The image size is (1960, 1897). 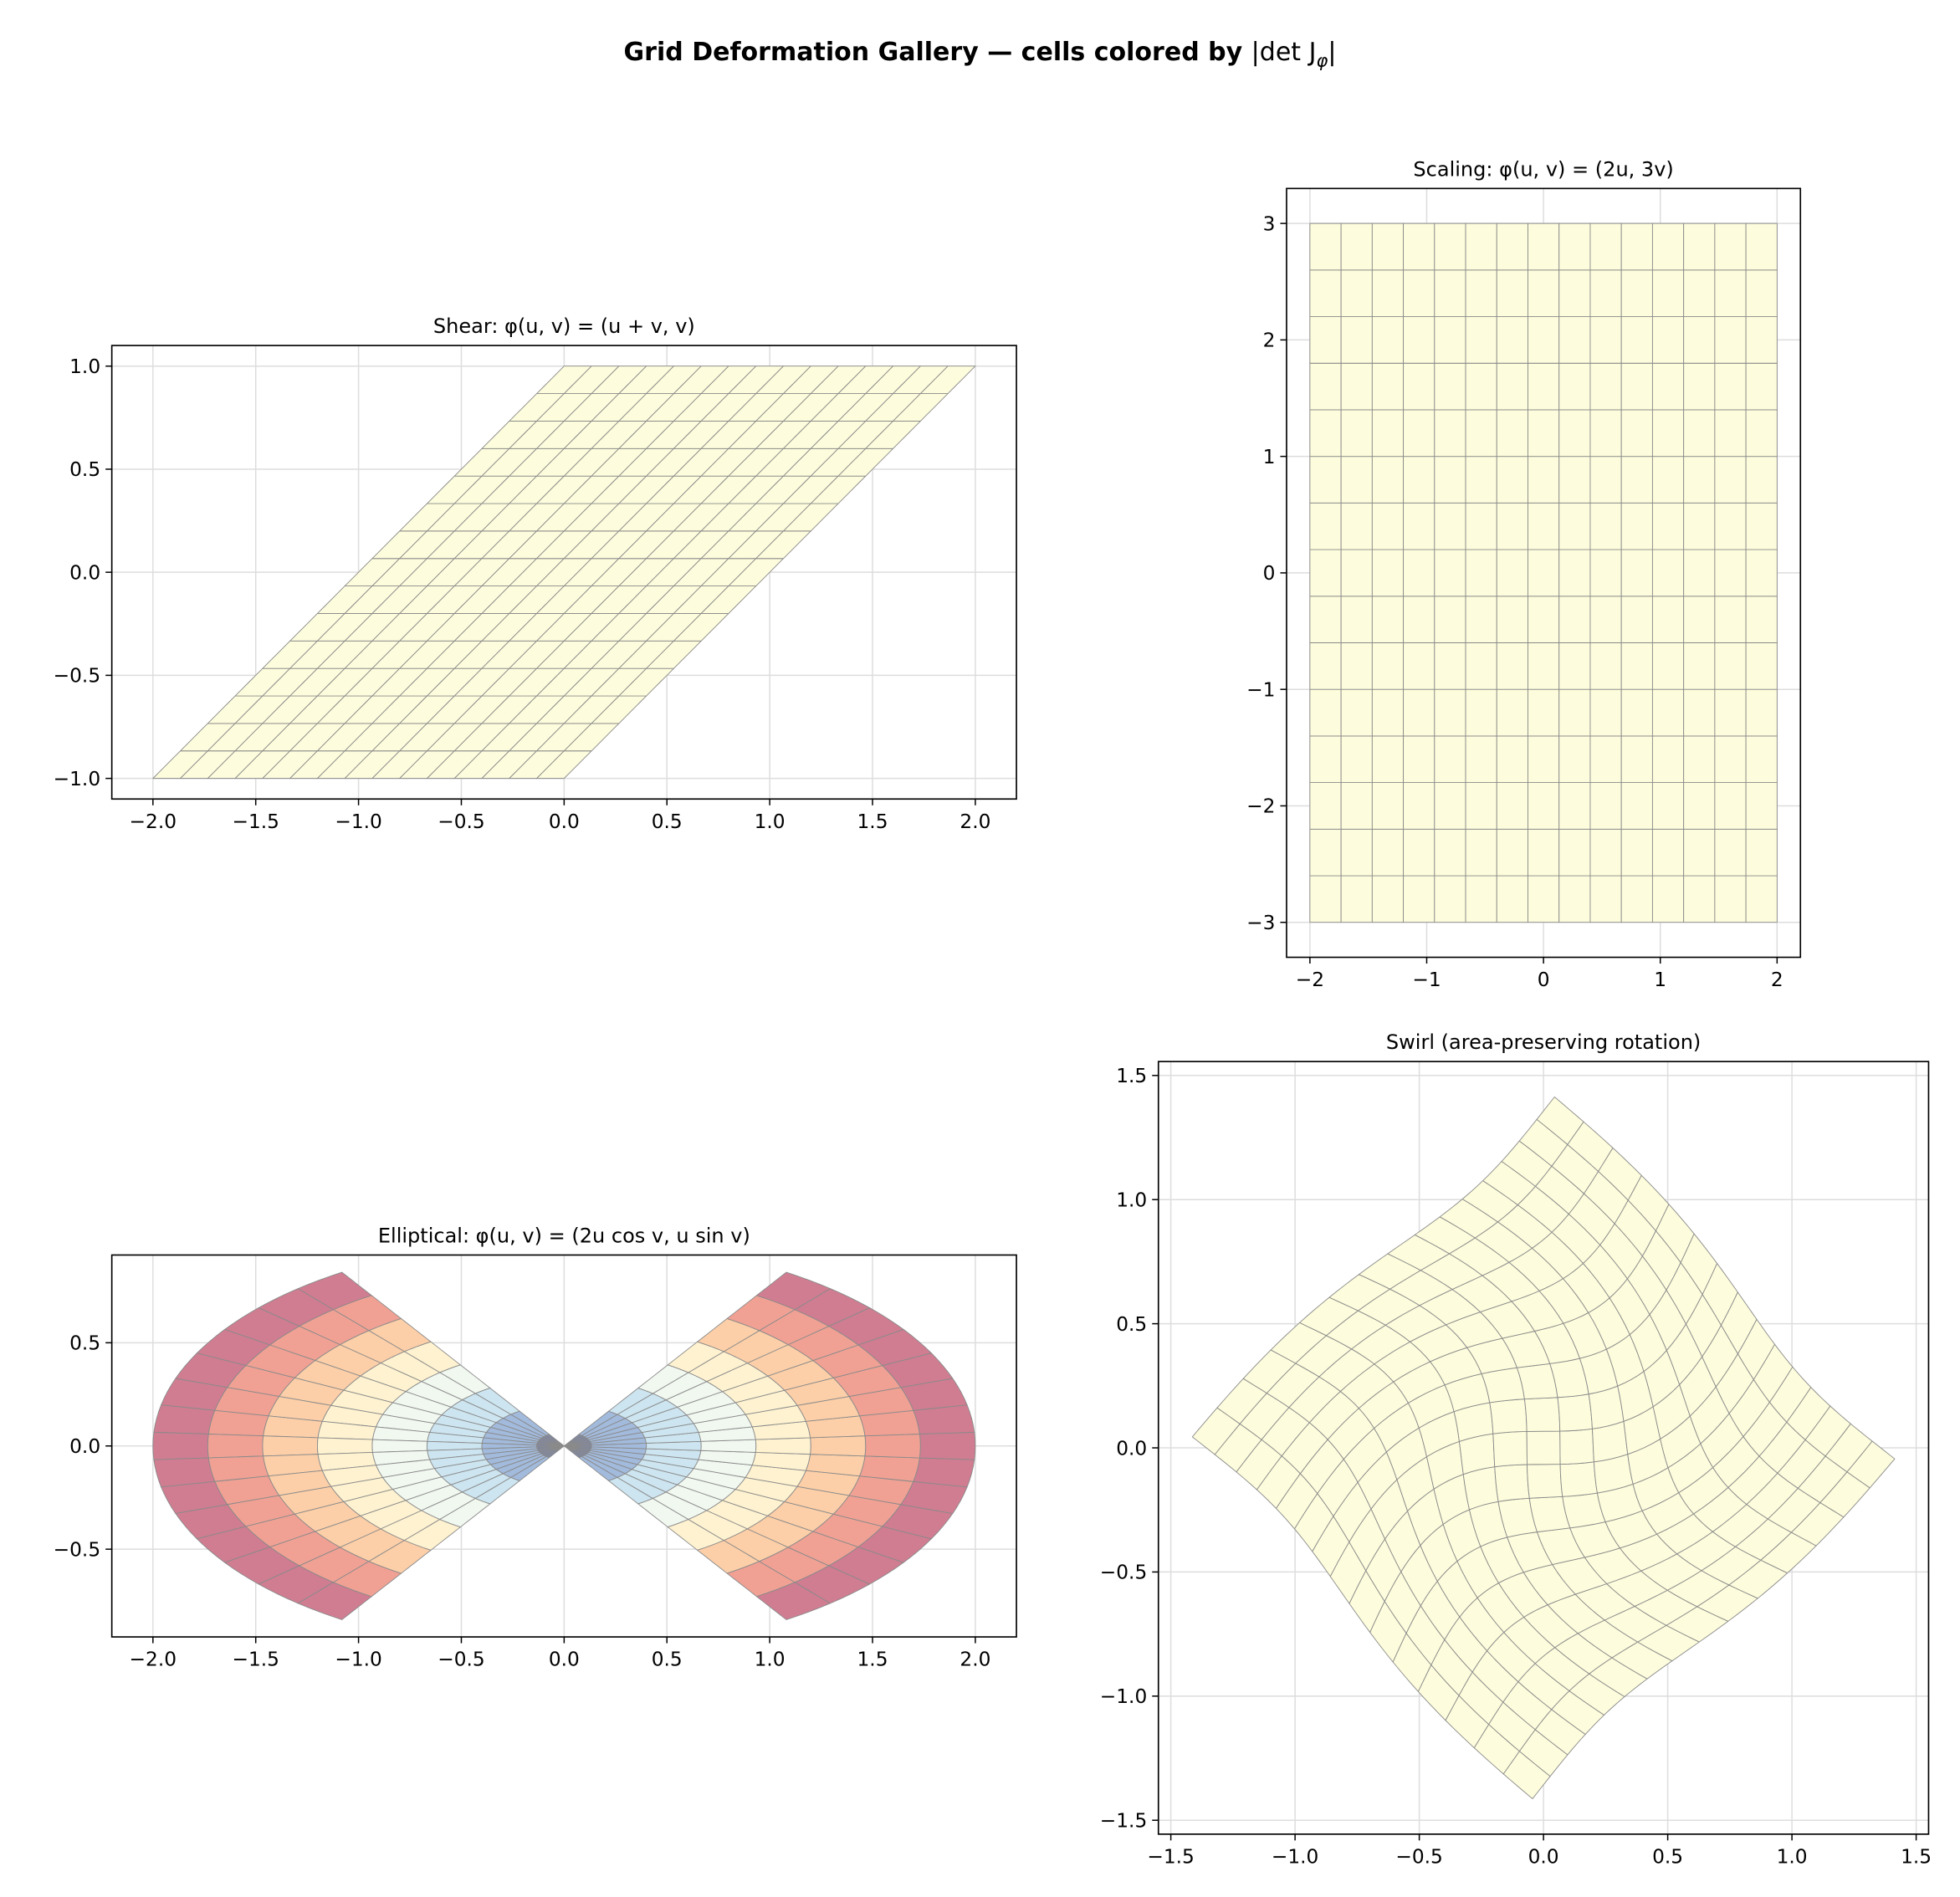 What do you see at coordinates (1260, 690) in the screenshot?
I see `y-tick-label: −1` at bounding box center [1260, 690].